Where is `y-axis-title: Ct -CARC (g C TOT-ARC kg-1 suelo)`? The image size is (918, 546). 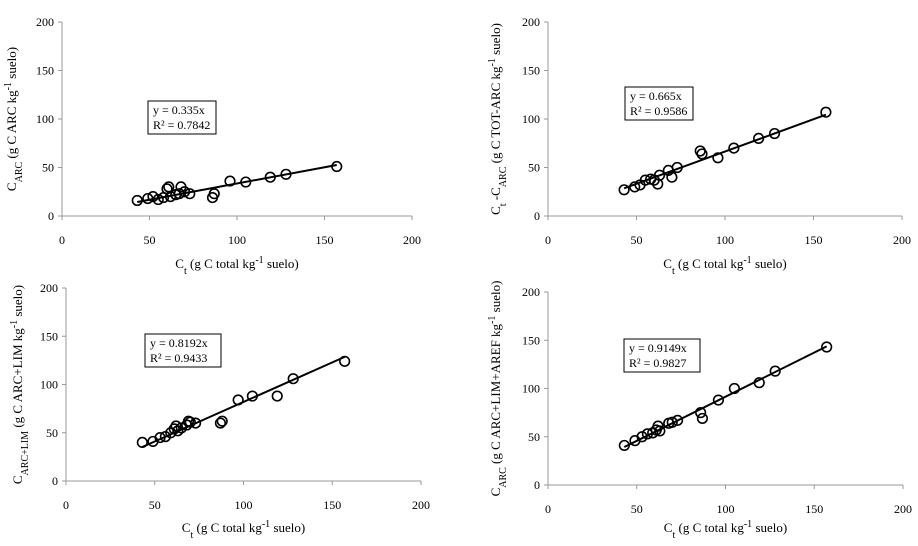
y-axis-title: Ct -CARC (g C TOT-ARC kg-1 suelo) is located at coordinates (498, 119).